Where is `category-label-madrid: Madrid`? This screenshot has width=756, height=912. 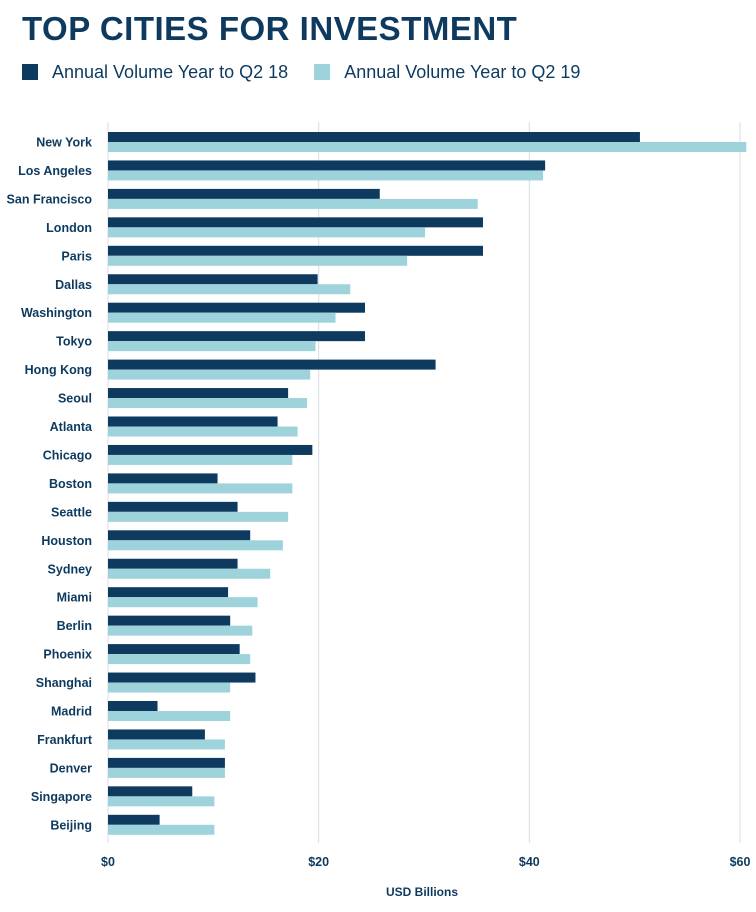
category-label-madrid: Madrid is located at coordinates (71, 712).